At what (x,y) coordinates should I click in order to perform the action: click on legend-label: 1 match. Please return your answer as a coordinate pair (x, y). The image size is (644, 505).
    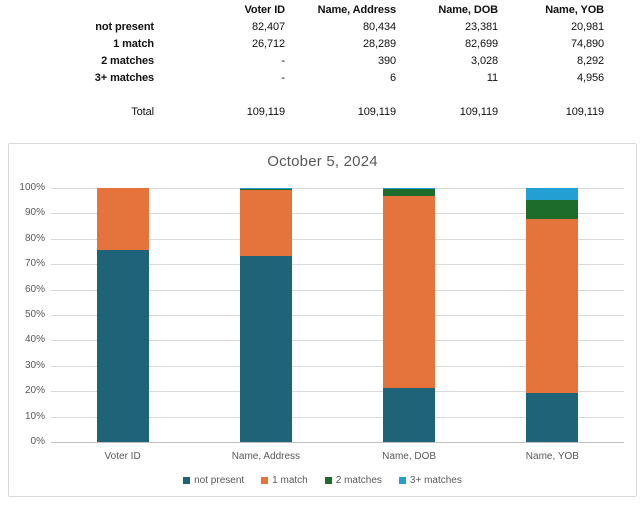
    Looking at the image, I should click on (290, 480).